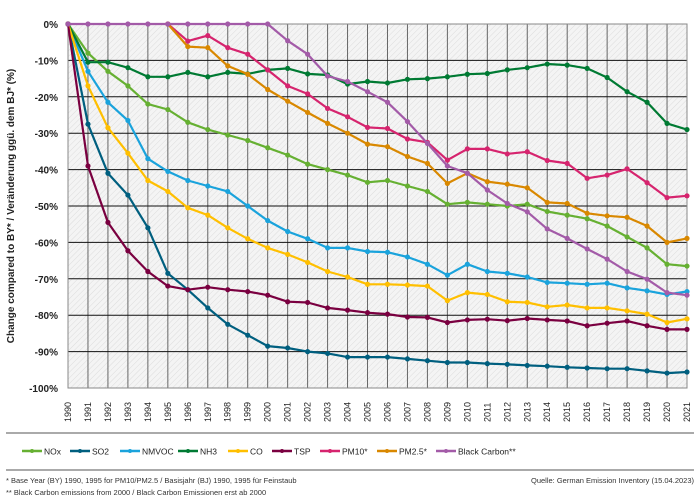  What do you see at coordinates (607, 412) in the screenshot?
I see `x-tick-label: 2017` at bounding box center [607, 412].